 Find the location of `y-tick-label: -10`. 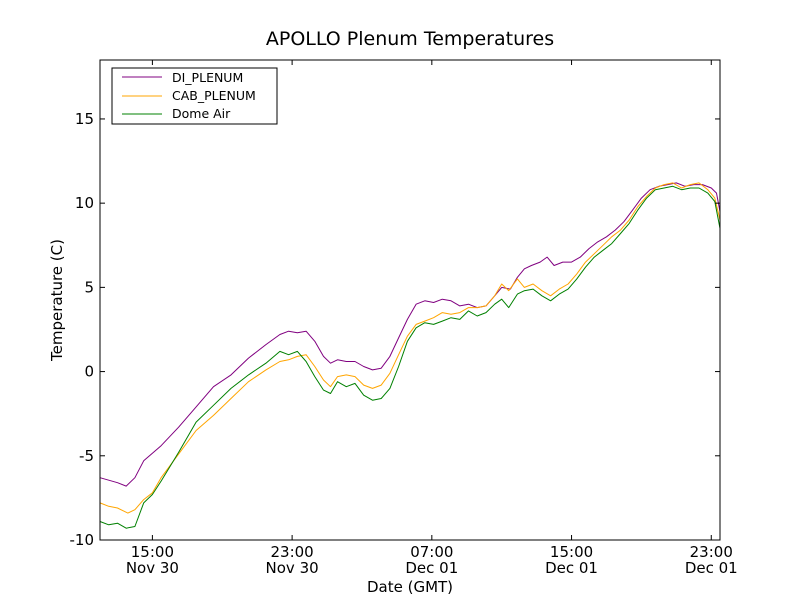

y-tick-label: -10 is located at coordinates (82, 540).